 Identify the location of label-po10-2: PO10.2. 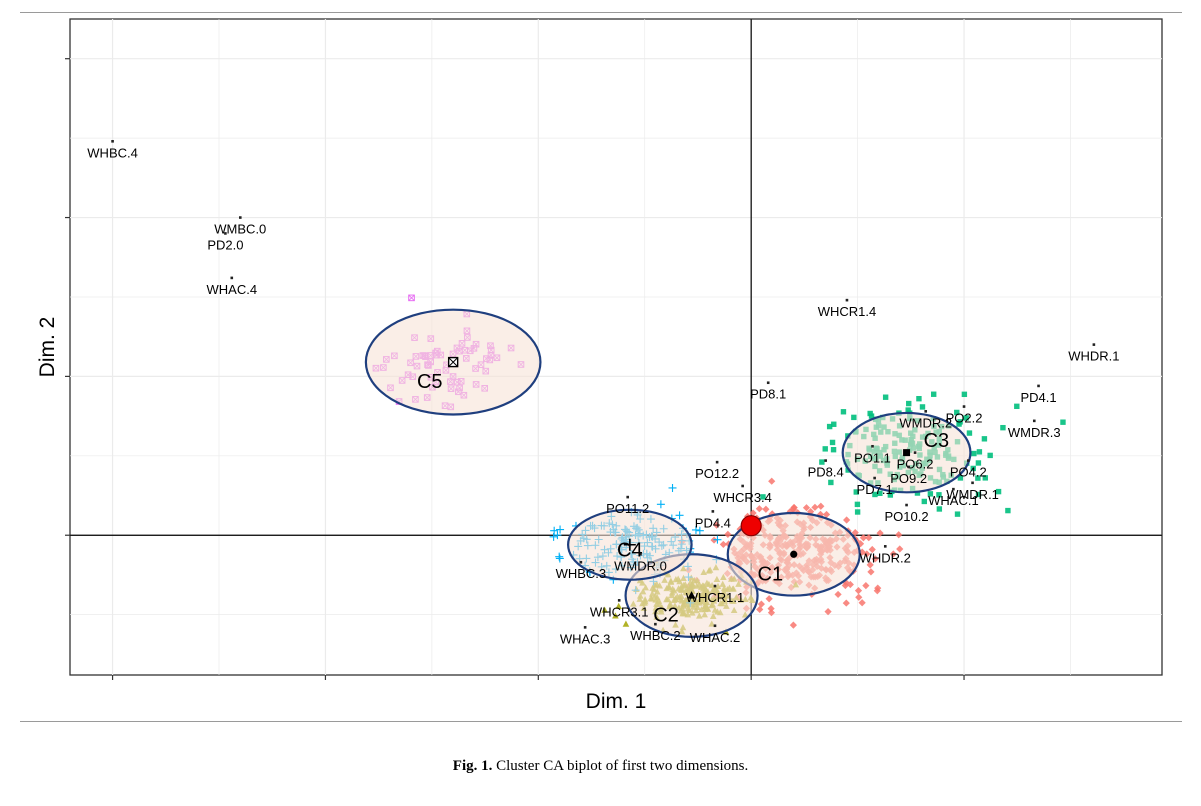
(907, 516).